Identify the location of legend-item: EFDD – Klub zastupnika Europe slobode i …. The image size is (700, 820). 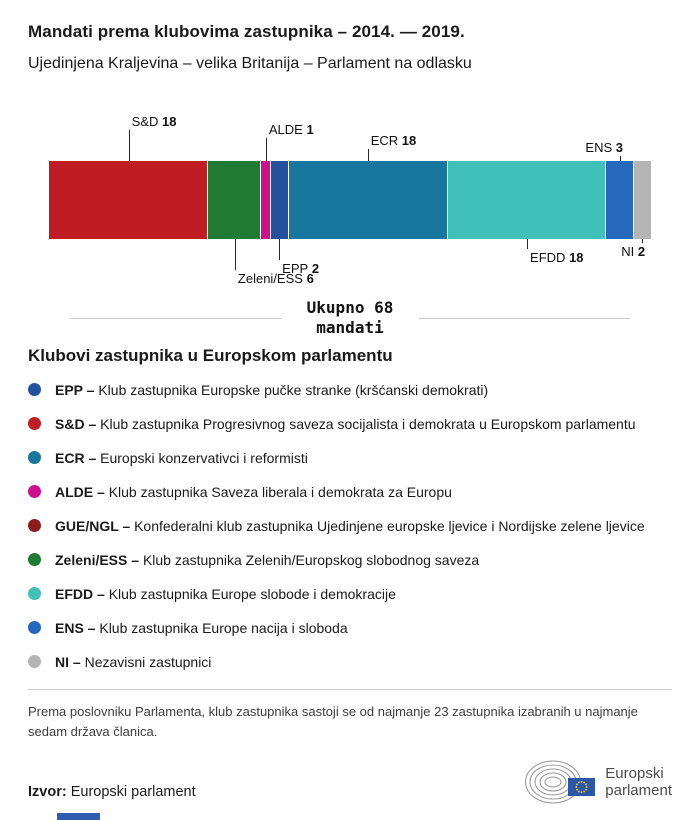
(350, 594).